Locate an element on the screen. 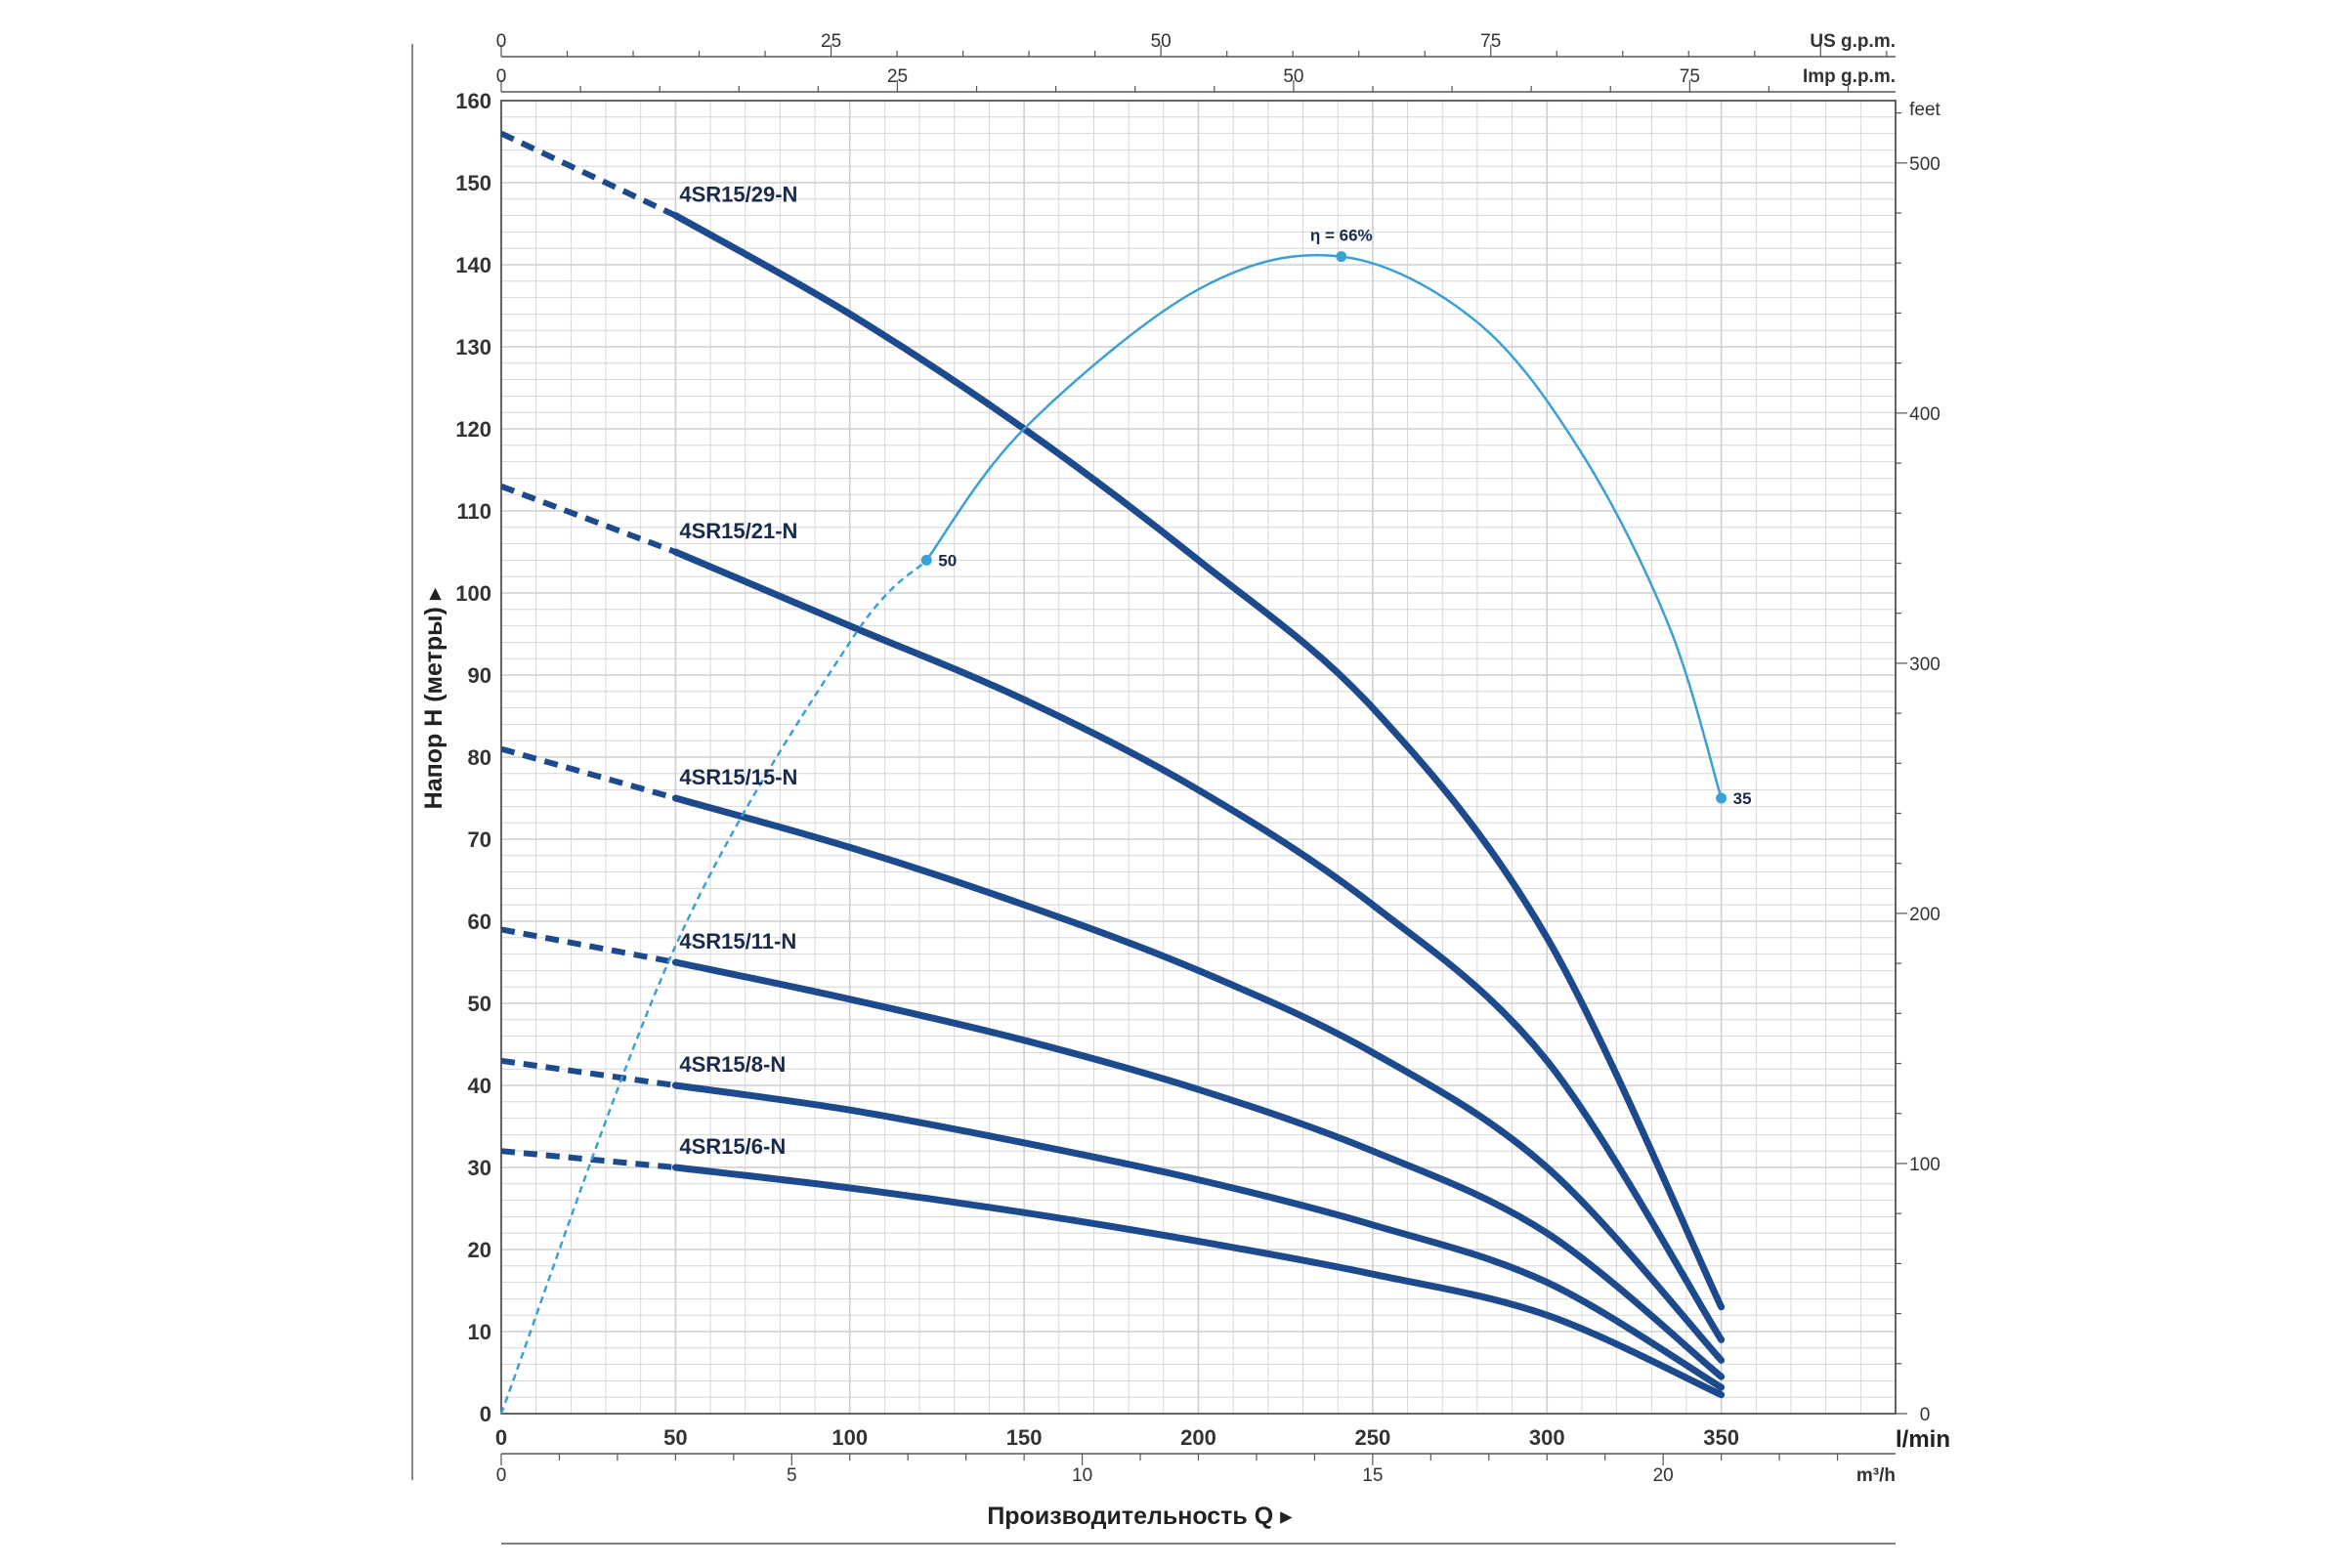  y-tick-label: 160 is located at coordinates (473, 101).